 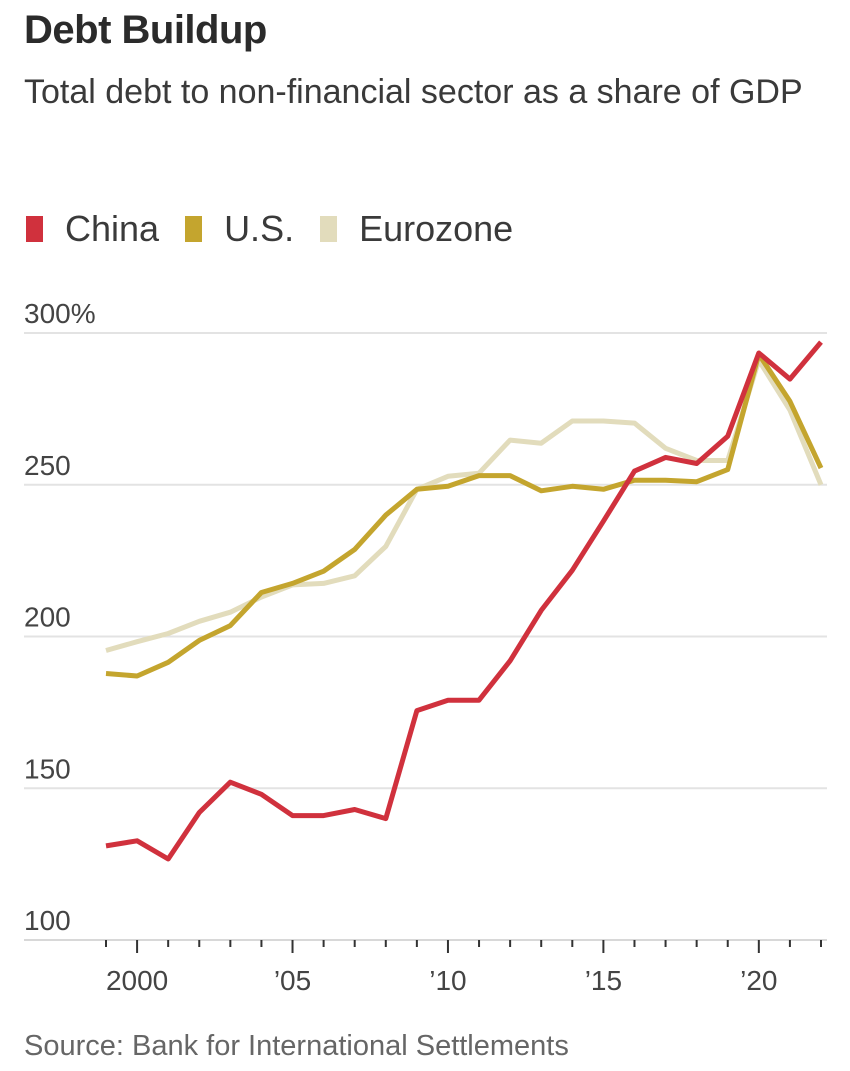 I want to click on y-tick-label: 100, so click(x=47, y=920).